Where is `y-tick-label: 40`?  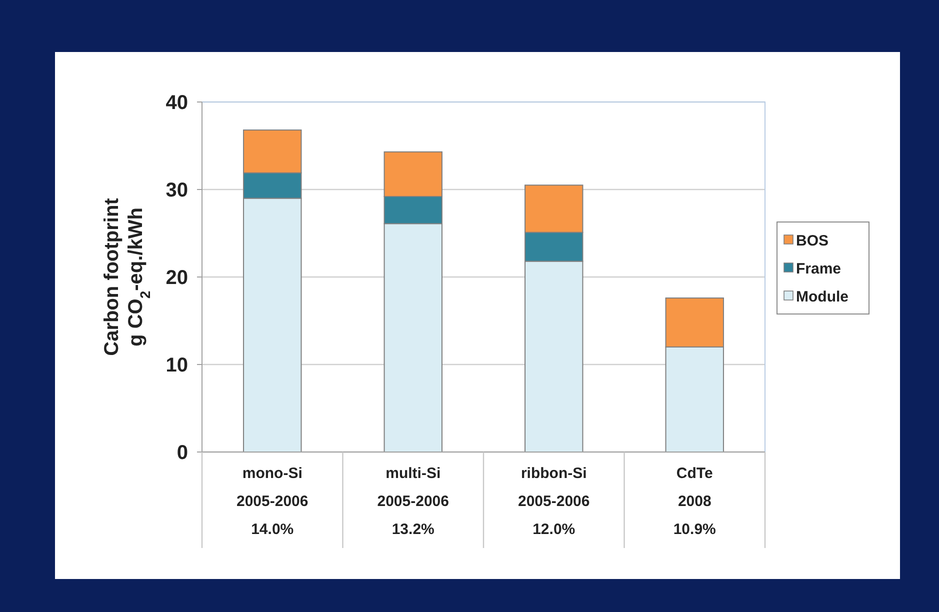
y-tick-label: 40 is located at coordinates (177, 103).